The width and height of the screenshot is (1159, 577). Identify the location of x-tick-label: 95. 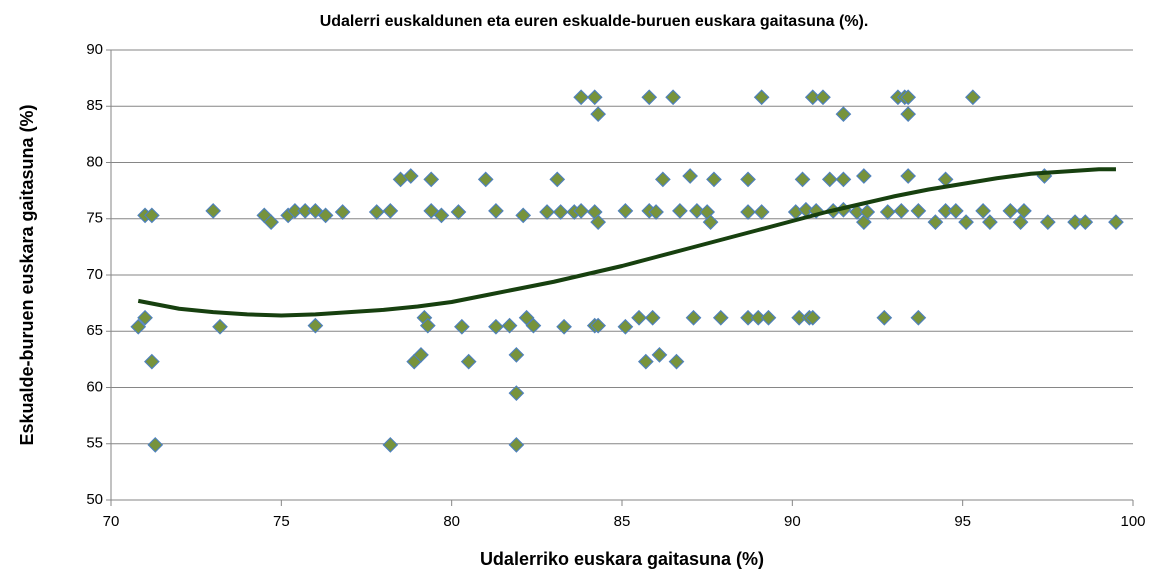
(962, 521).